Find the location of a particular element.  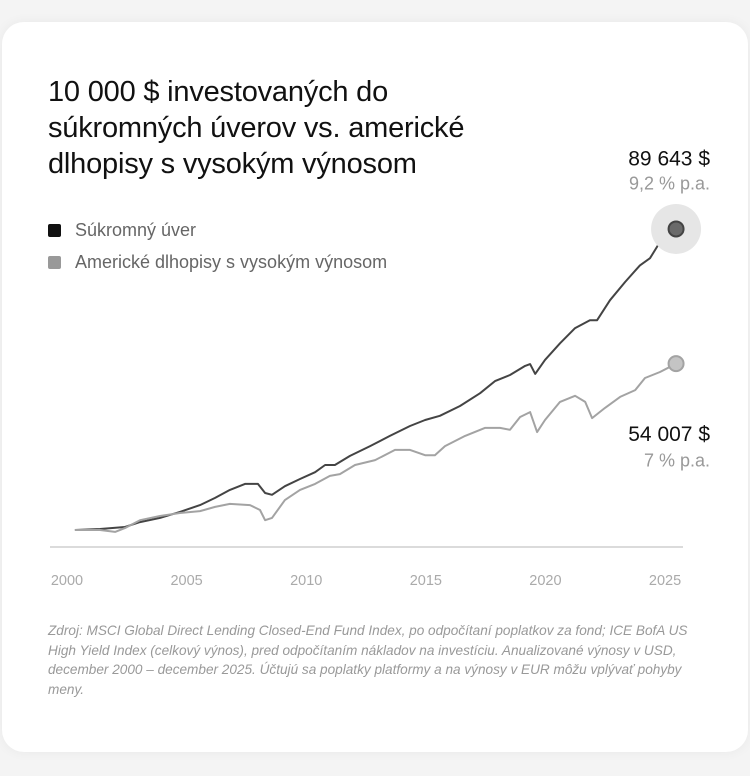

legend-item: Súkromný úver is located at coordinates (217, 230).